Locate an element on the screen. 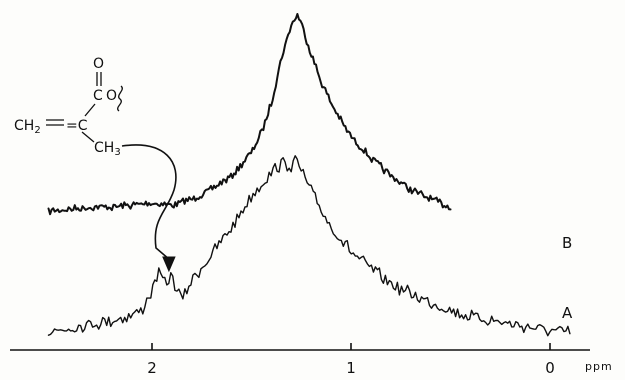 The height and width of the screenshot is (380, 625). methacrylate-structure: O C O CH2 =C CH3 is located at coordinates (68, 107).